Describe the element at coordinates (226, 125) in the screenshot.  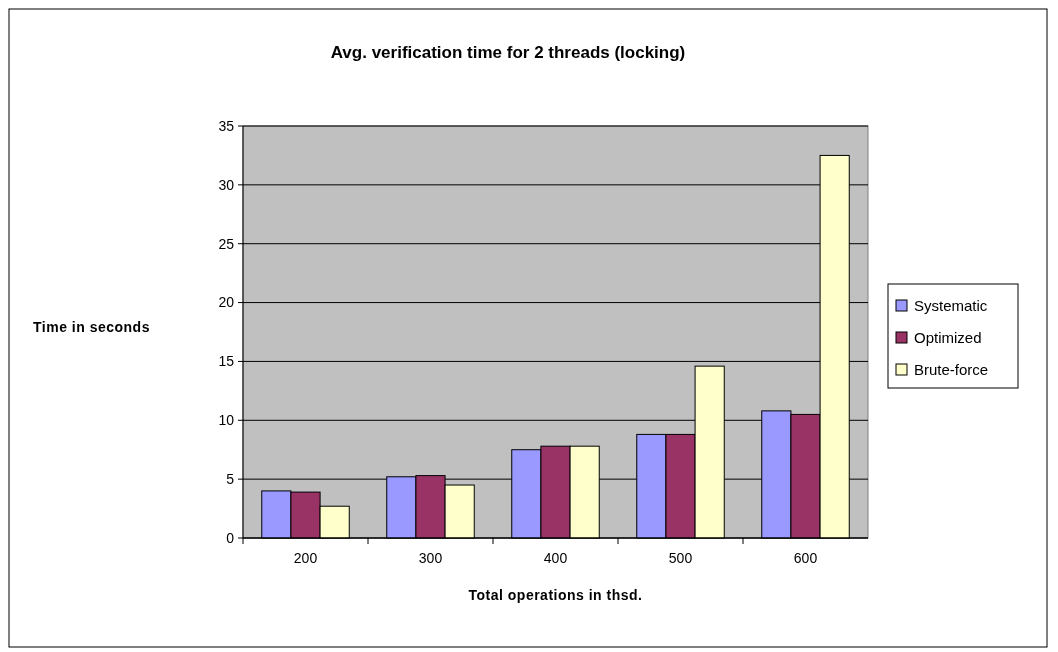
I see `y-tick-label: 35` at that location.